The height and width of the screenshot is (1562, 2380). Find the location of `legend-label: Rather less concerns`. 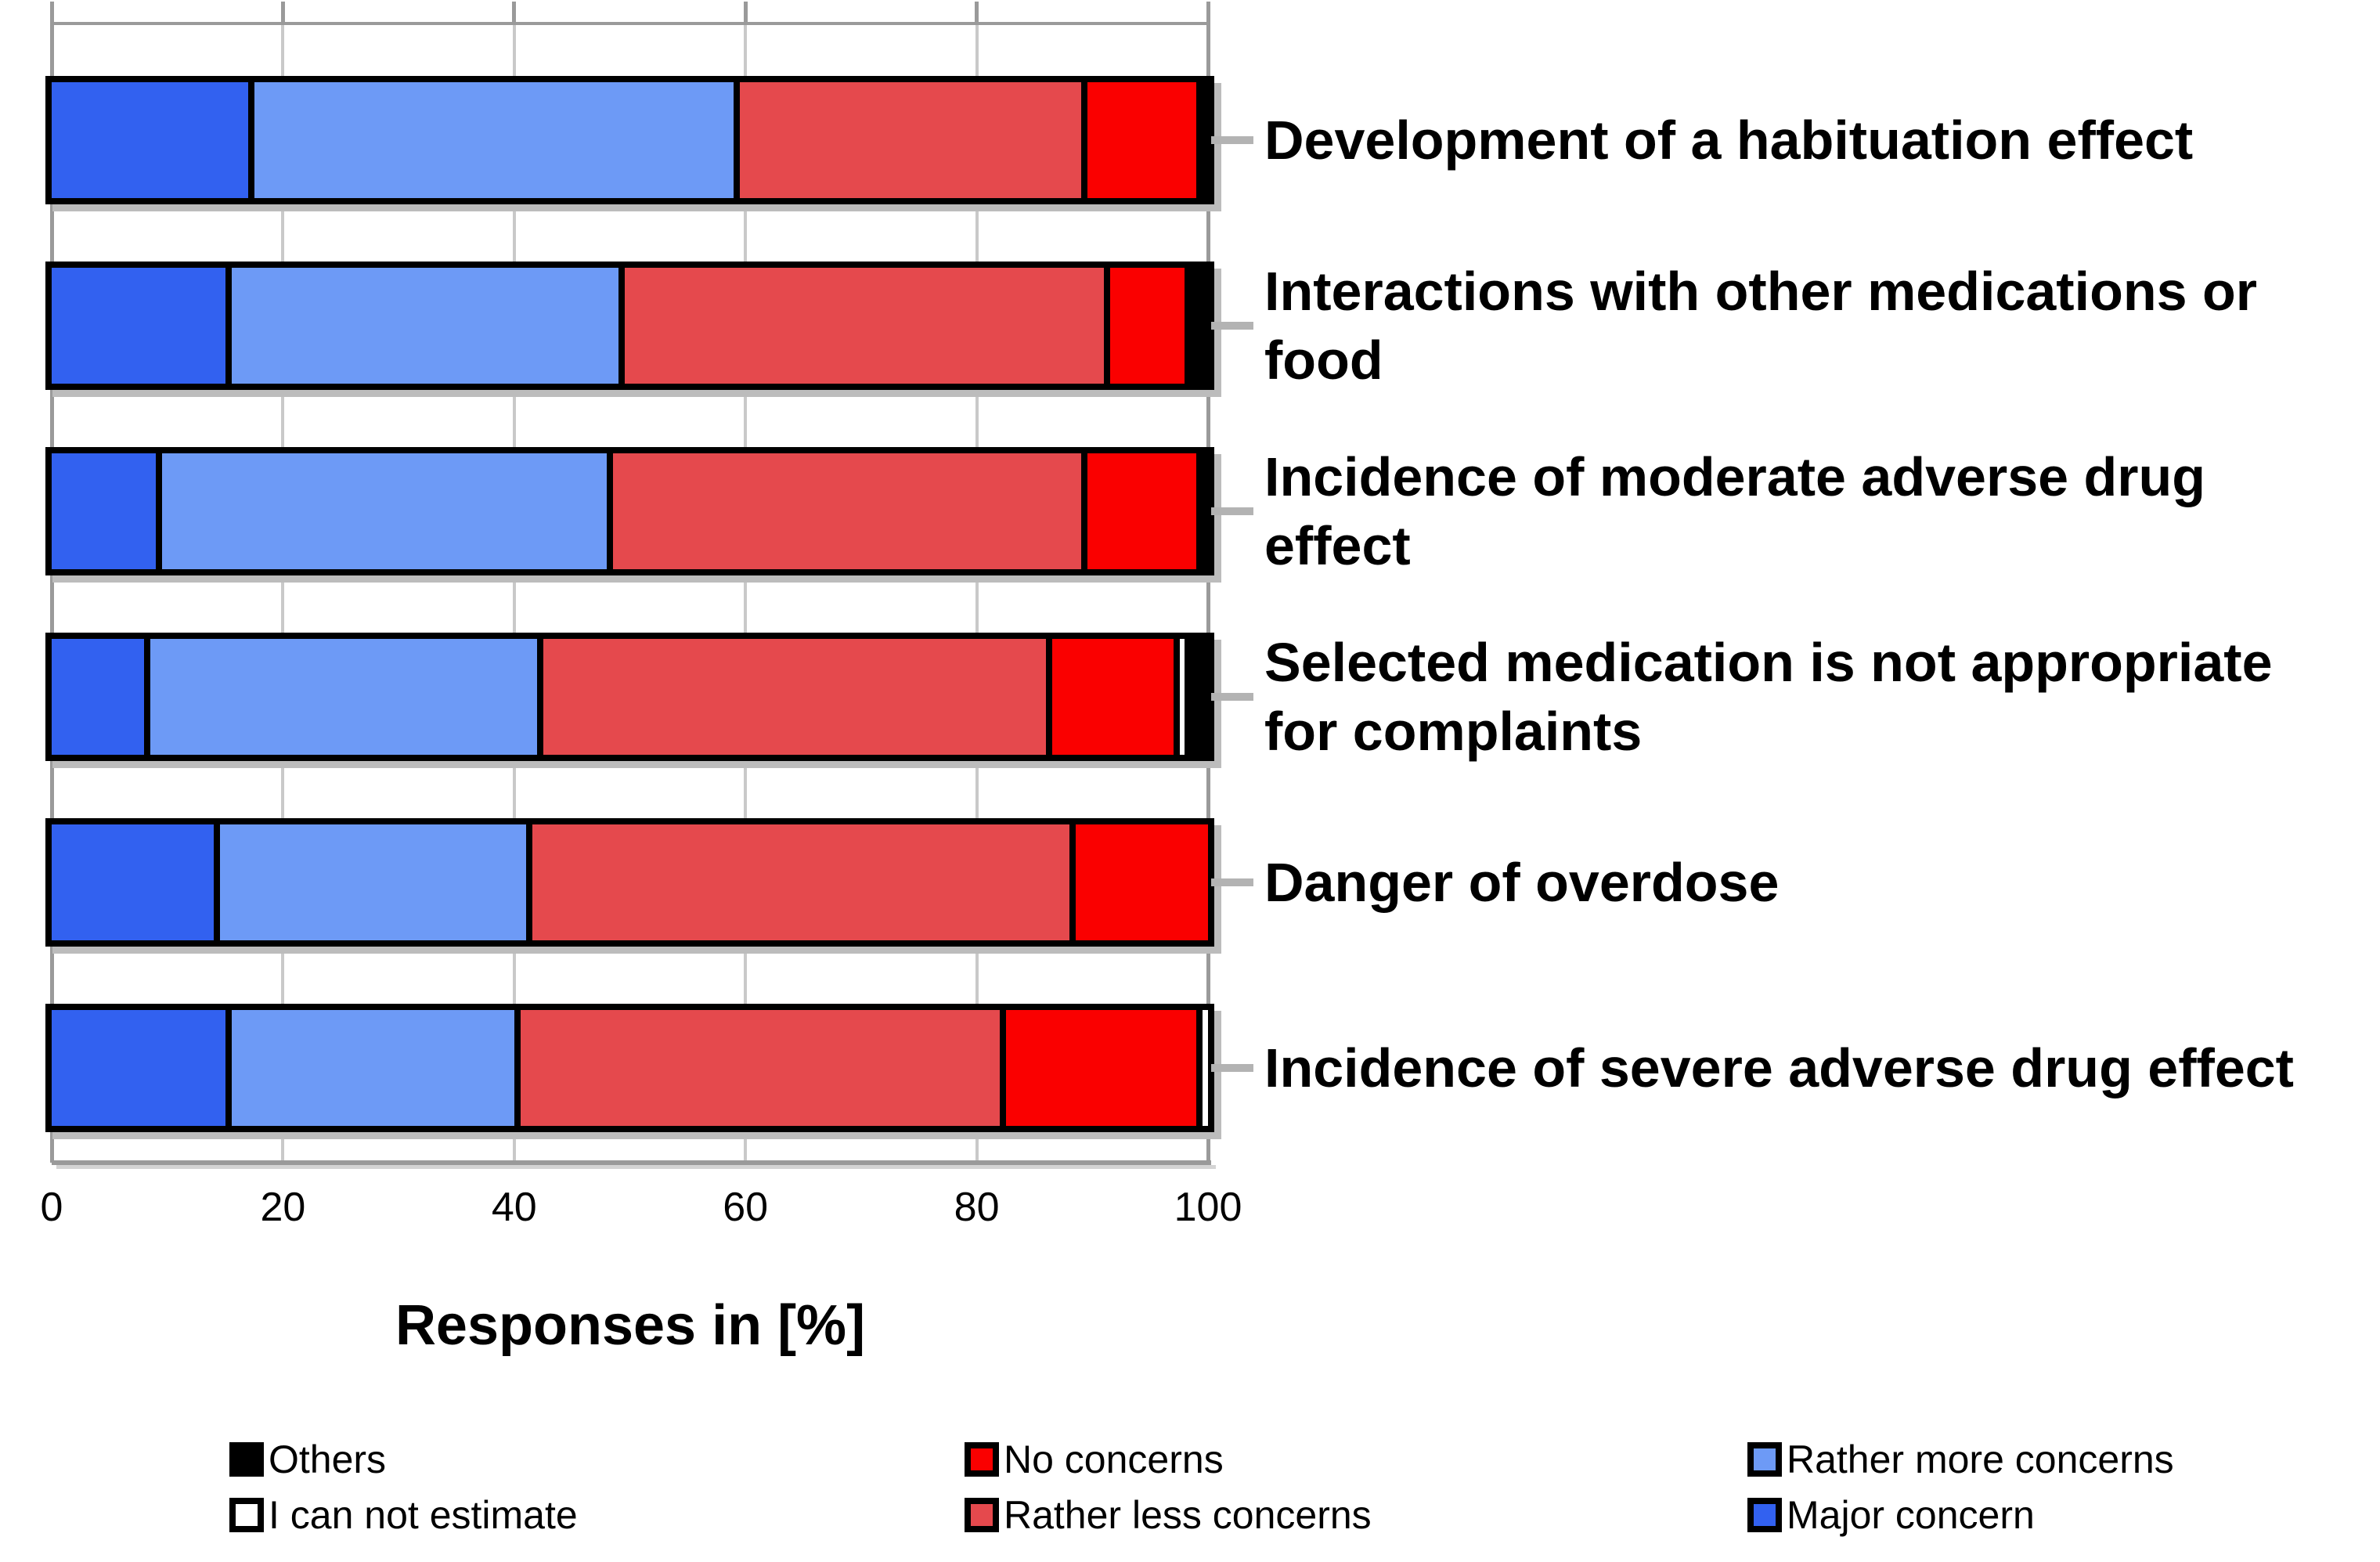

legend-label: Rather less concerns is located at coordinates (1188, 1515).